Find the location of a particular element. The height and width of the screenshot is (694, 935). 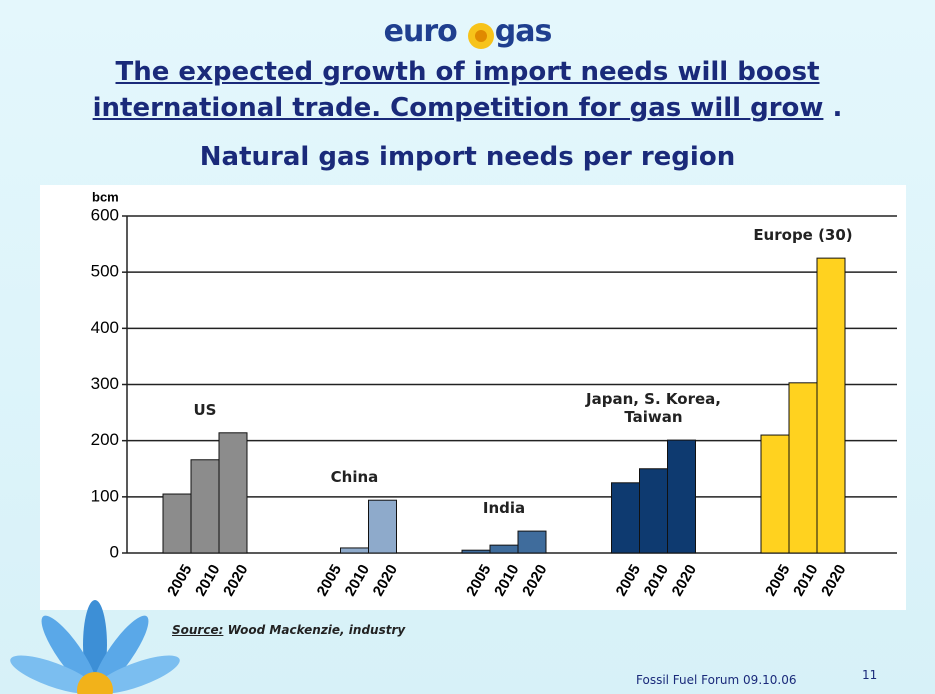

page-number: 11 is located at coordinates (870, 675).